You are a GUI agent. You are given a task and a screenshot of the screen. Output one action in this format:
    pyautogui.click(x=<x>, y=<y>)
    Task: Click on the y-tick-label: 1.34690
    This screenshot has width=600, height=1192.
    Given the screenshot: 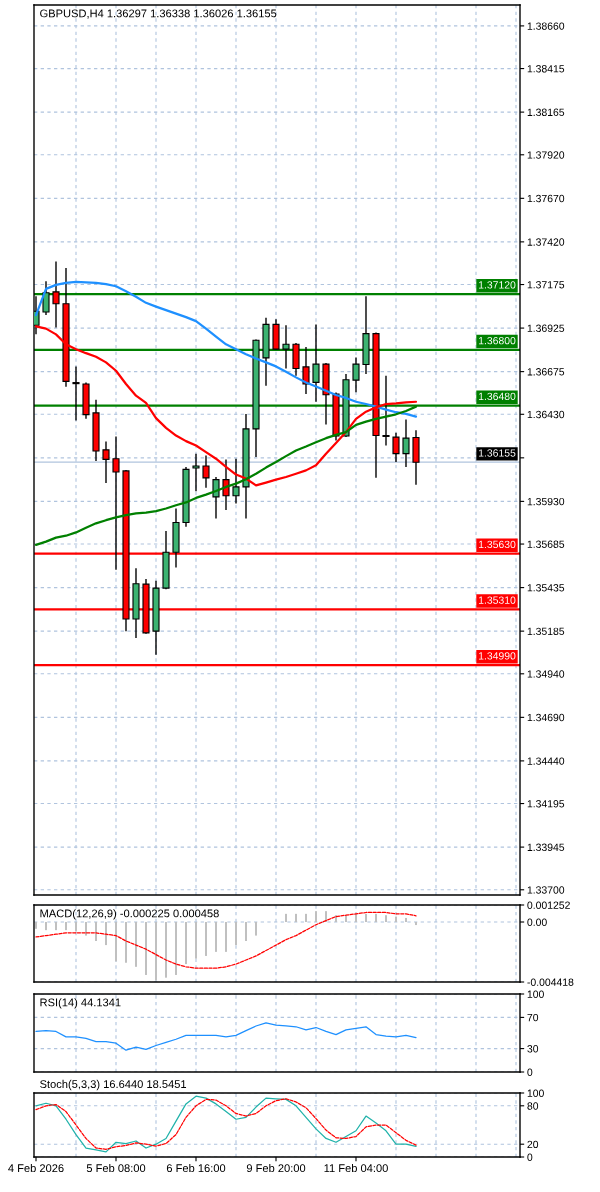 What is the action you would take?
    pyautogui.click(x=546, y=717)
    